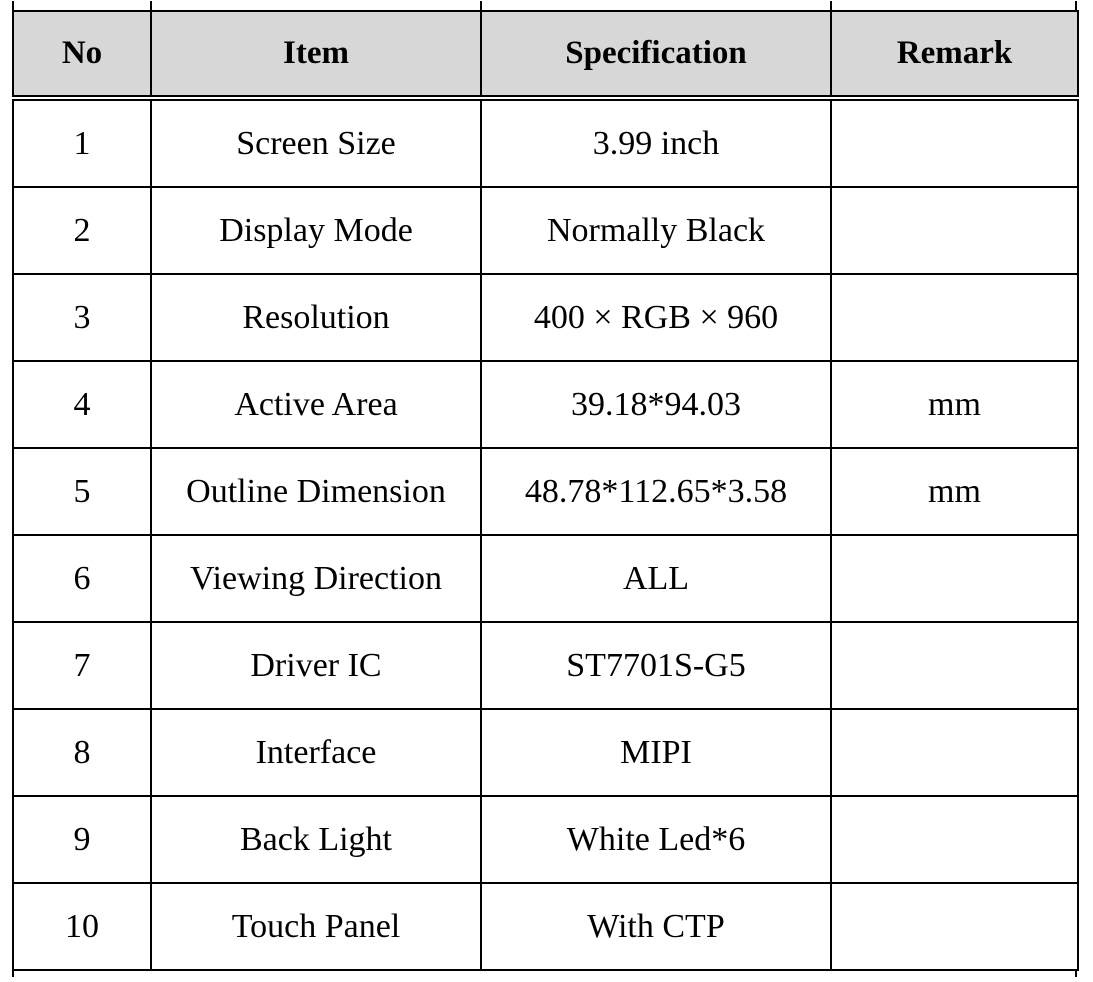  I want to click on cell-spec: 3.99 inch, so click(656, 142).